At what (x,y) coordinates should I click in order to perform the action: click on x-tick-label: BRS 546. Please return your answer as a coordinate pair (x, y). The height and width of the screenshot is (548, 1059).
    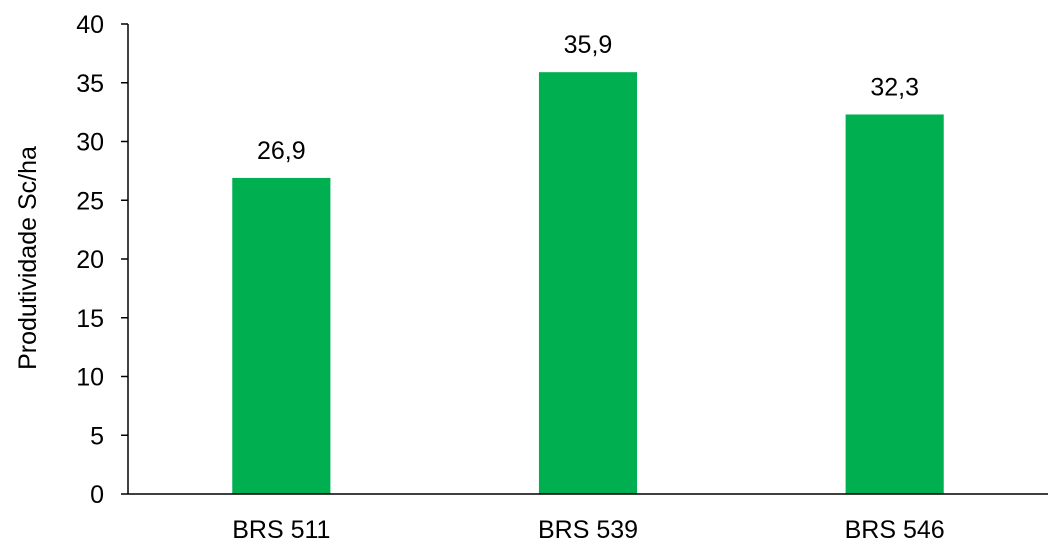
    Looking at the image, I should click on (895, 530).